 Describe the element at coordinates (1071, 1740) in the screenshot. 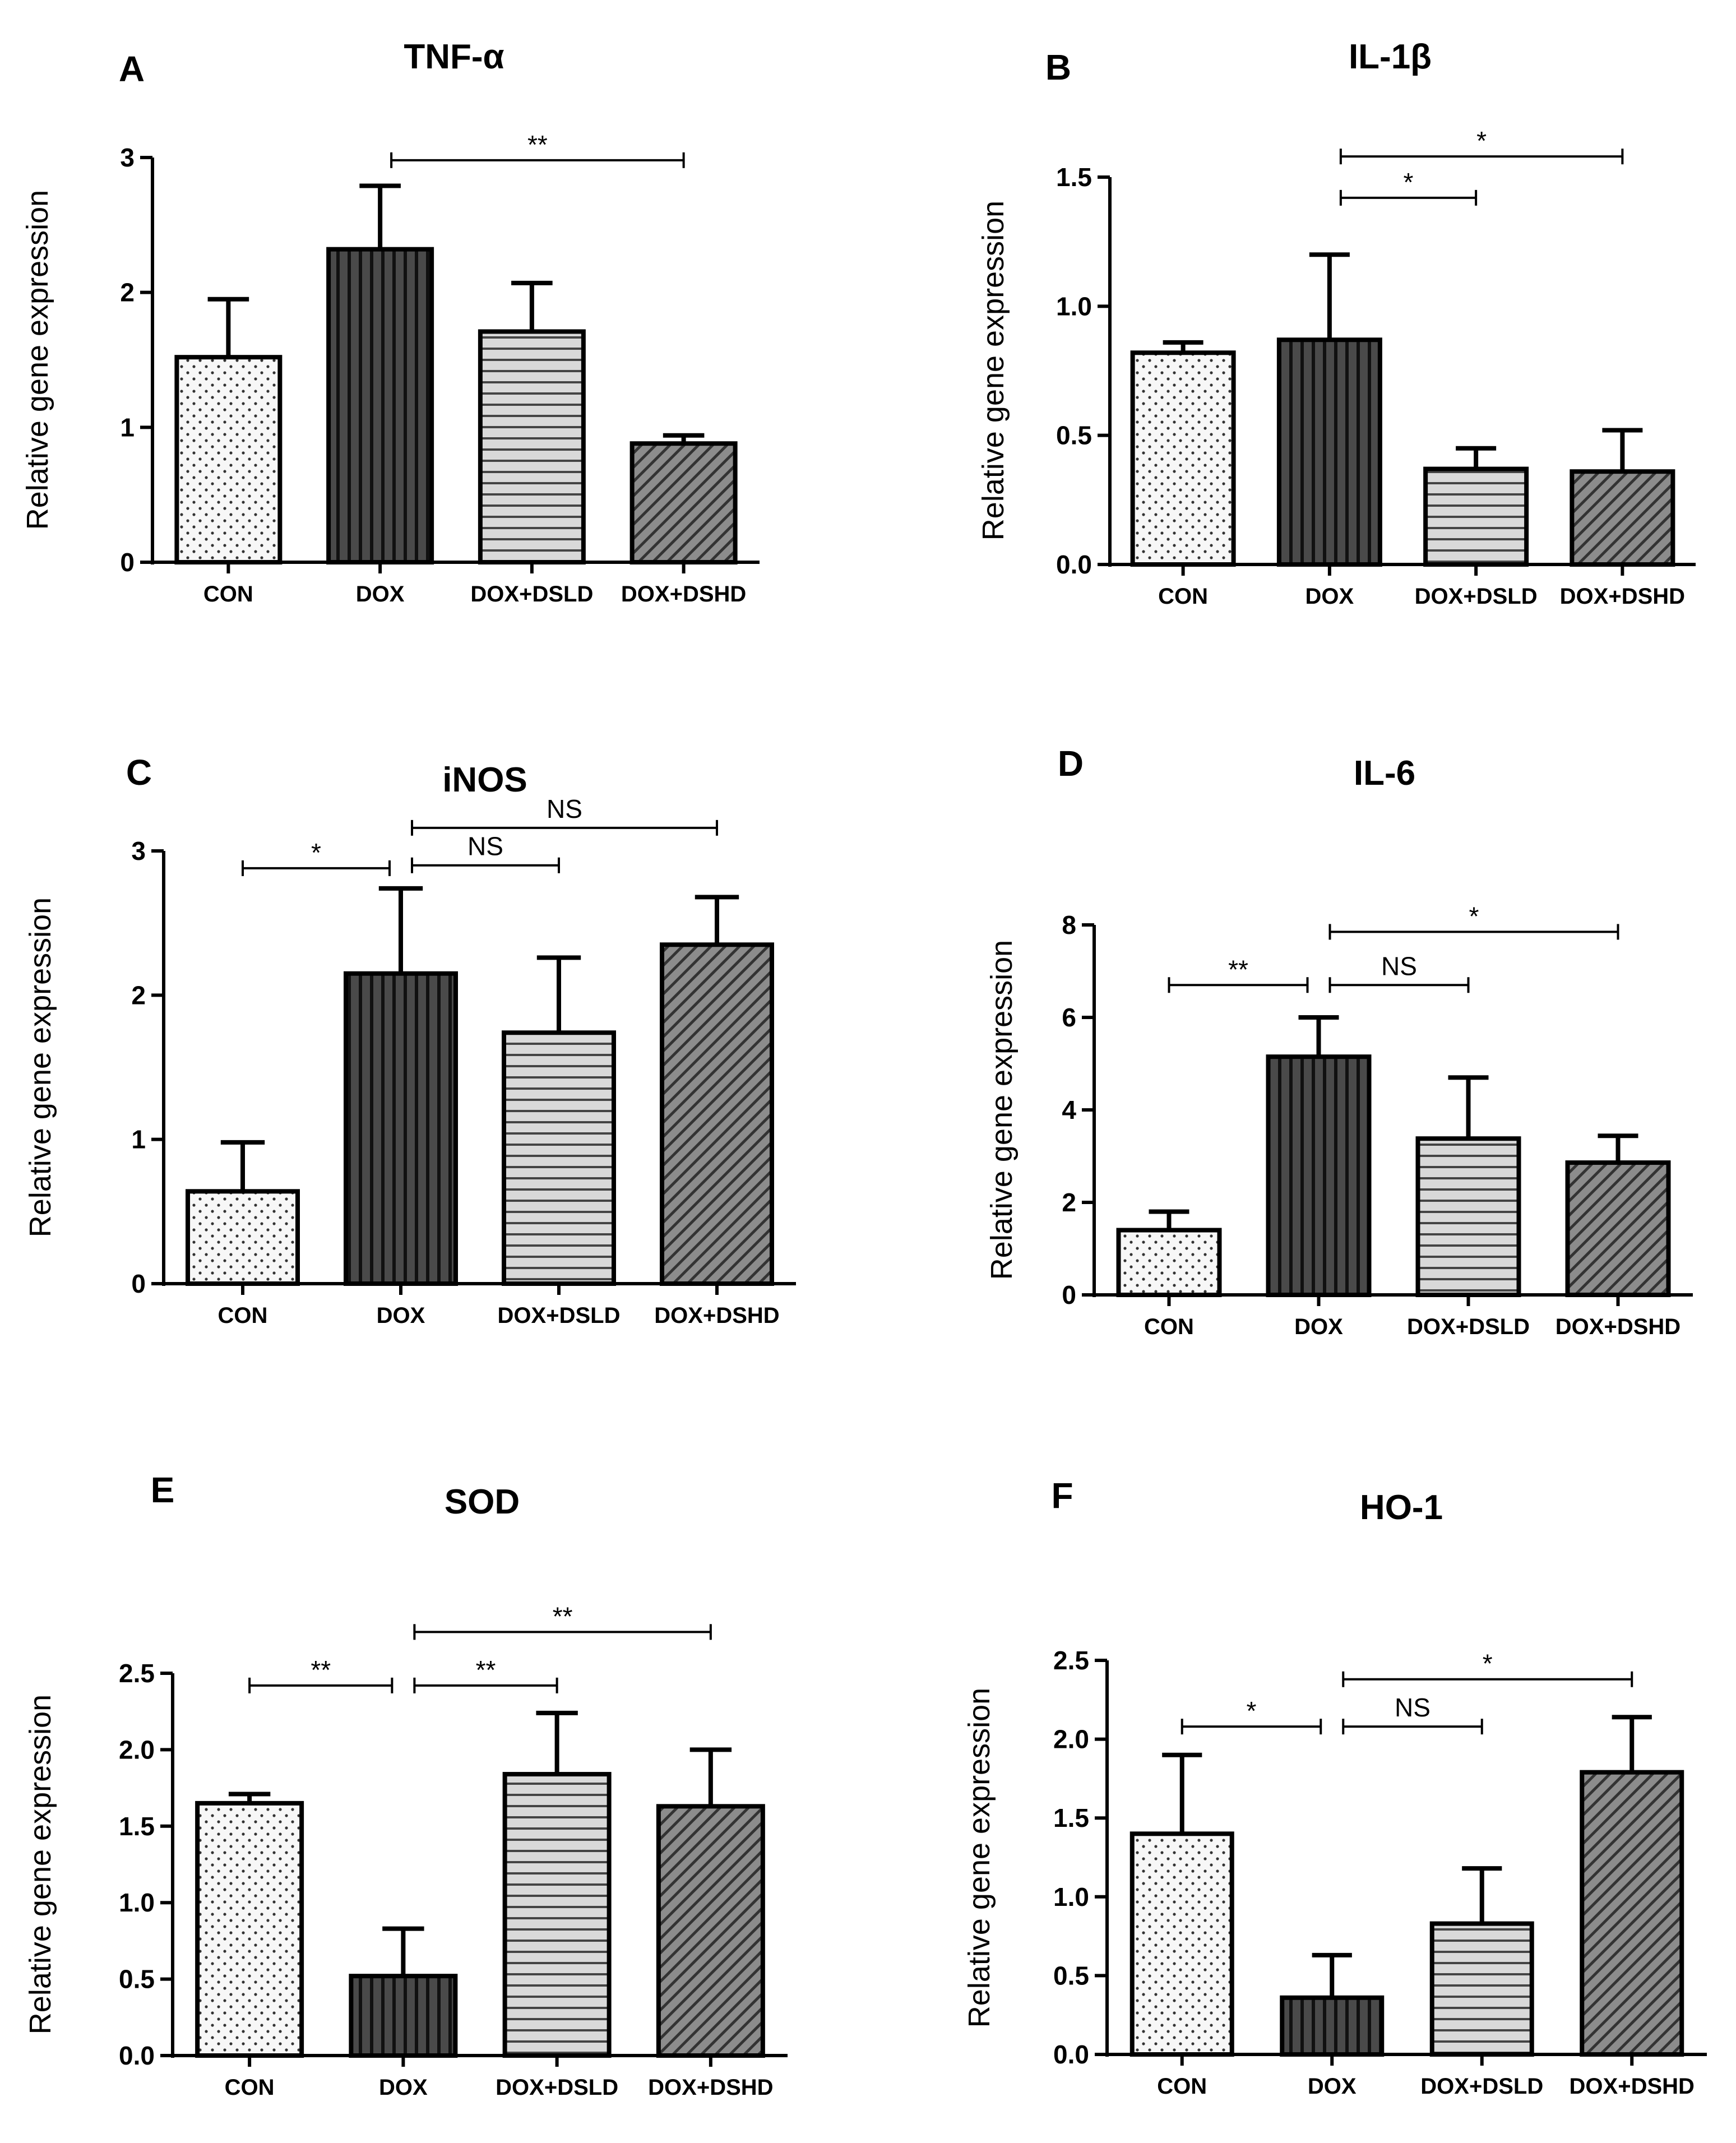

I see `y-tick-label: 2.0` at that location.